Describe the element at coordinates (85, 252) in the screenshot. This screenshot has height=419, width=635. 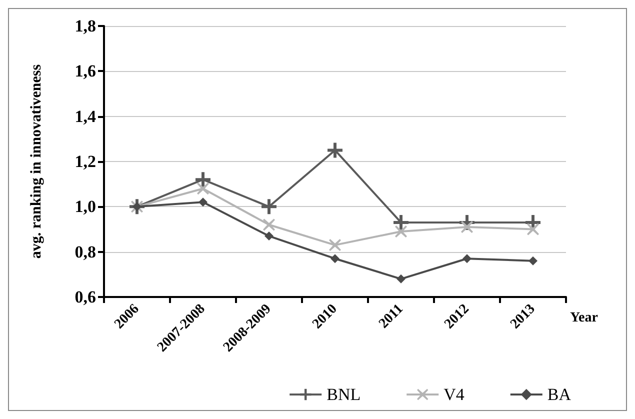
I see `y-tick-label: 0,8` at that location.